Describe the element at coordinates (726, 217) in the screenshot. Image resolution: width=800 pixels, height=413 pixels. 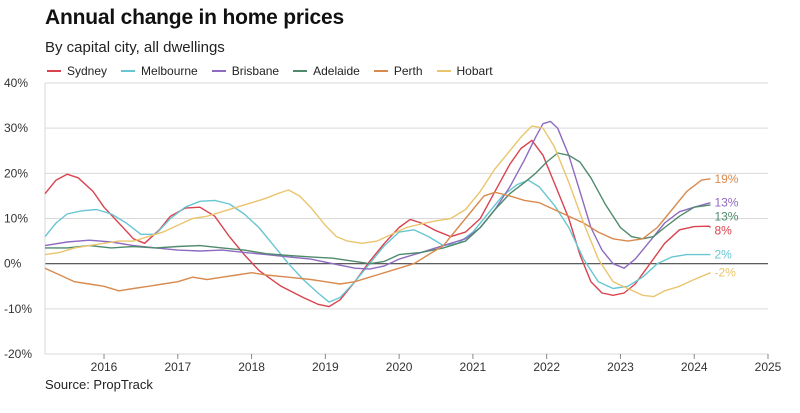
I see `end-label-adelaide: 13%` at that location.